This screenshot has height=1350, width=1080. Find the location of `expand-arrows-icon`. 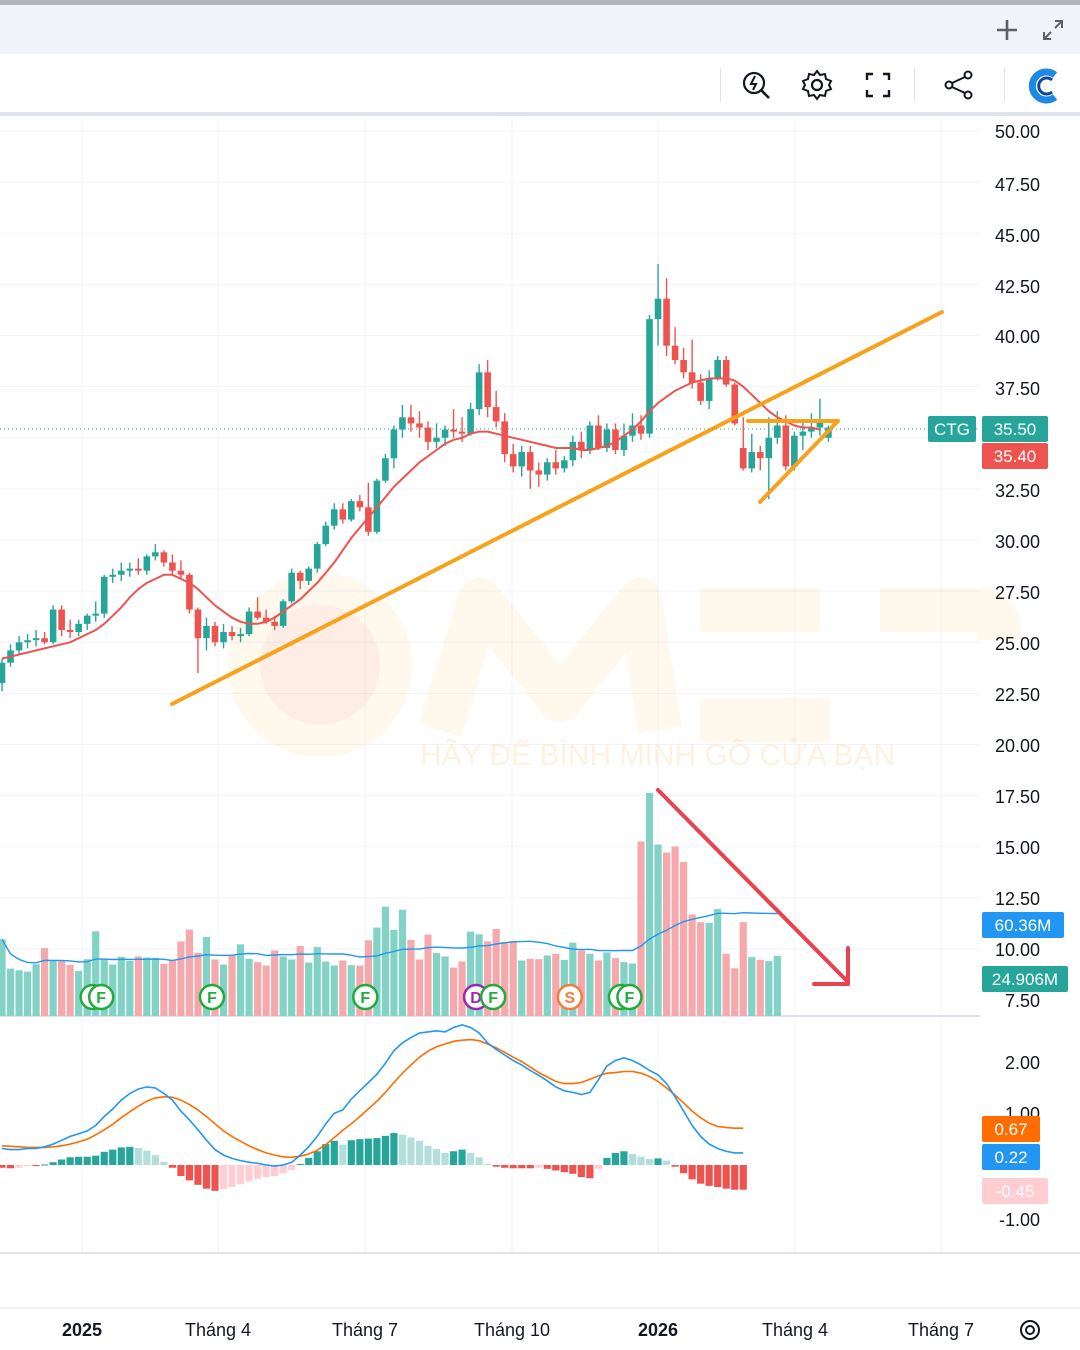

expand-arrows-icon is located at coordinates (1053, 30).